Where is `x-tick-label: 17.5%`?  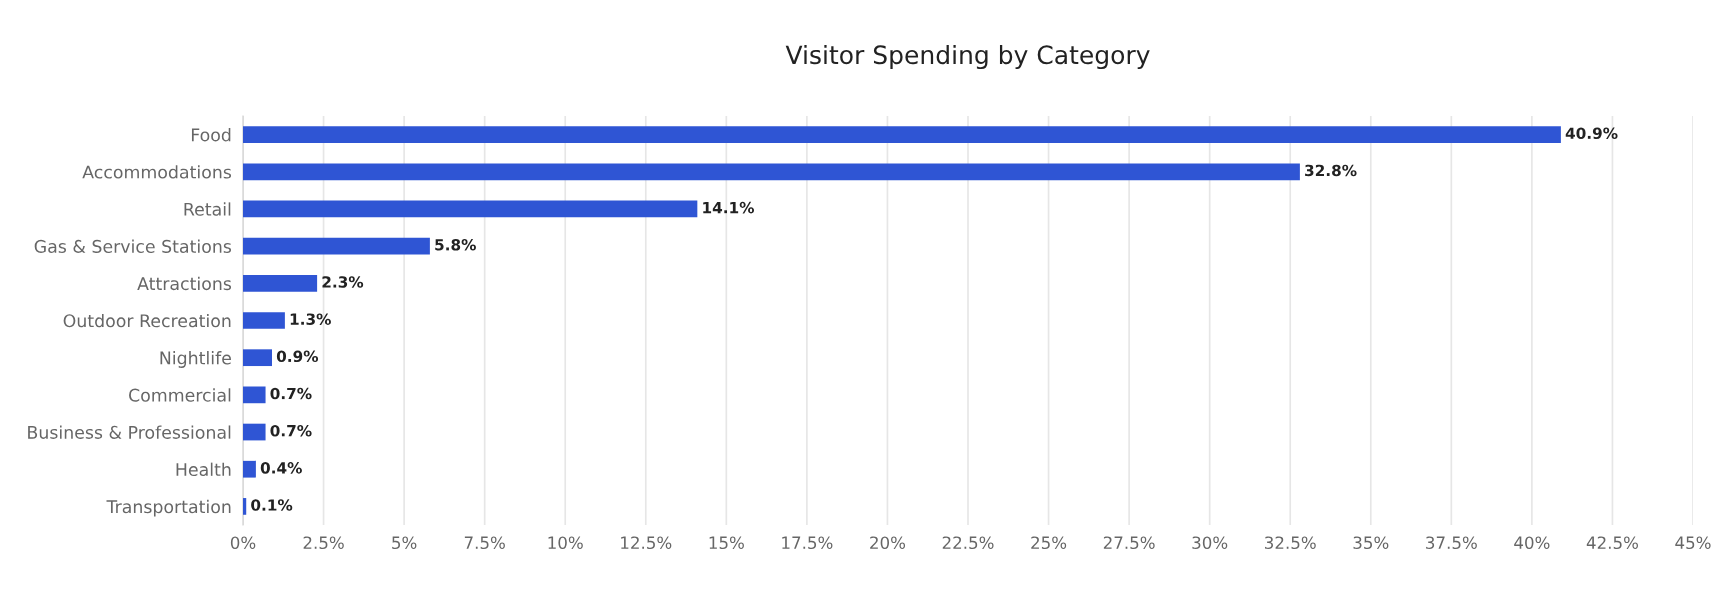 x-tick-label: 17.5% is located at coordinates (807, 543).